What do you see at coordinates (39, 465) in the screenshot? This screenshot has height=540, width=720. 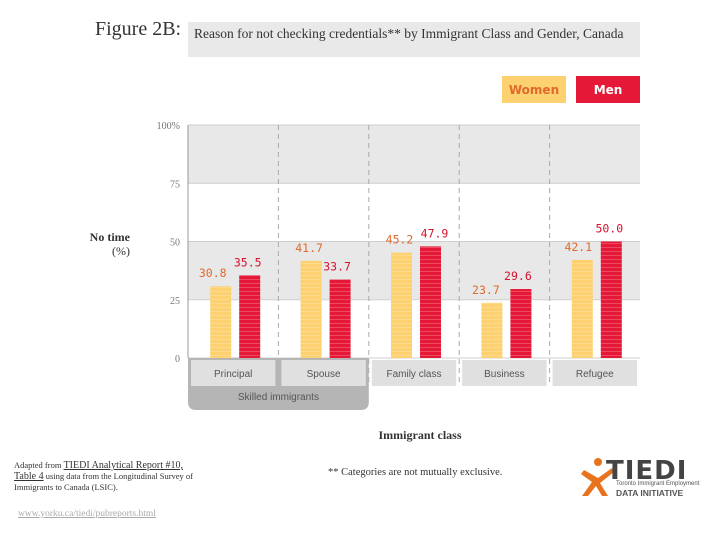 I see `source-prefix: Adapted from` at bounding box center [39, 465].